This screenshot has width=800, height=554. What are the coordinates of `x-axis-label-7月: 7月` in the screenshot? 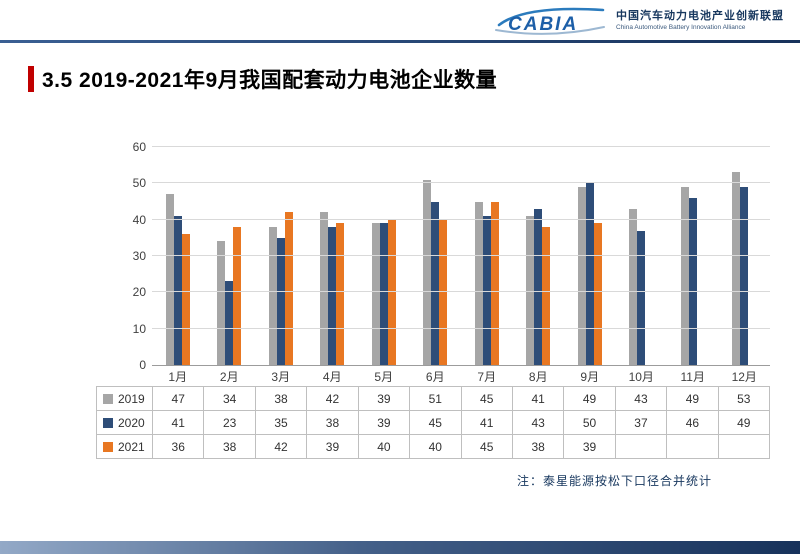 It's located at (487, 376).